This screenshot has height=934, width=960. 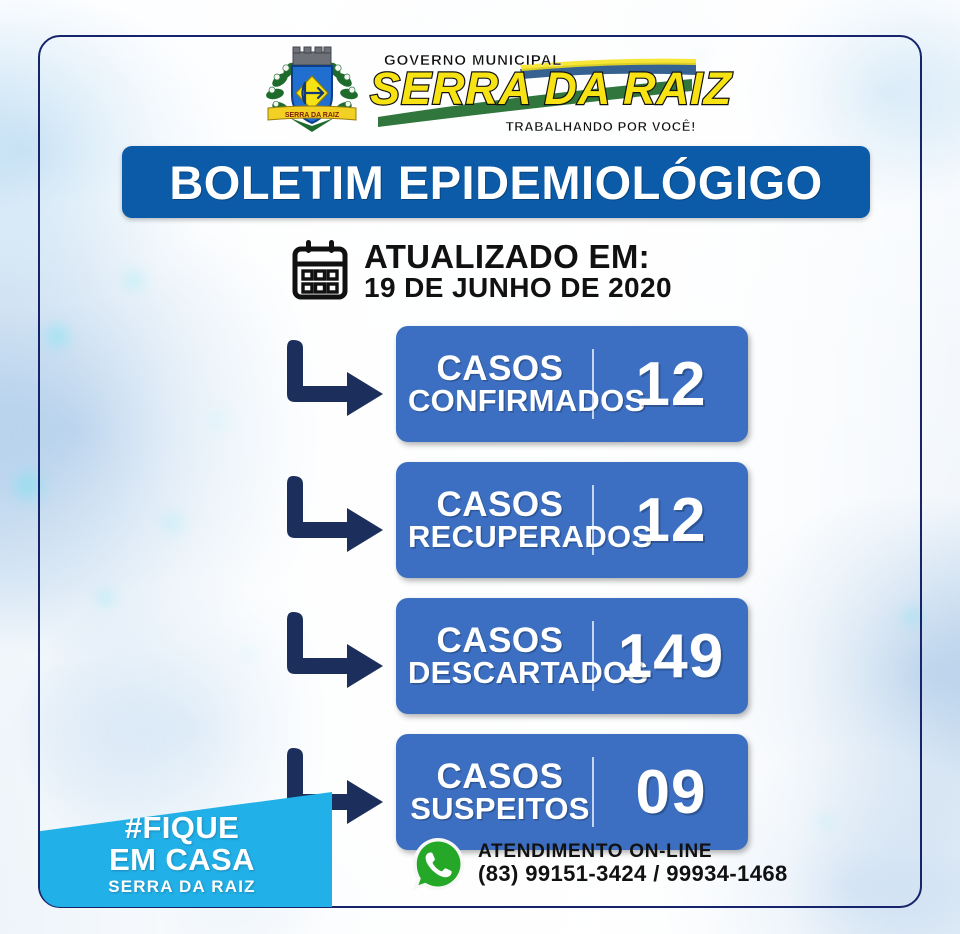 I want to click on stat-label-line2: RECUPERADOS, so click(x=530, y=536).